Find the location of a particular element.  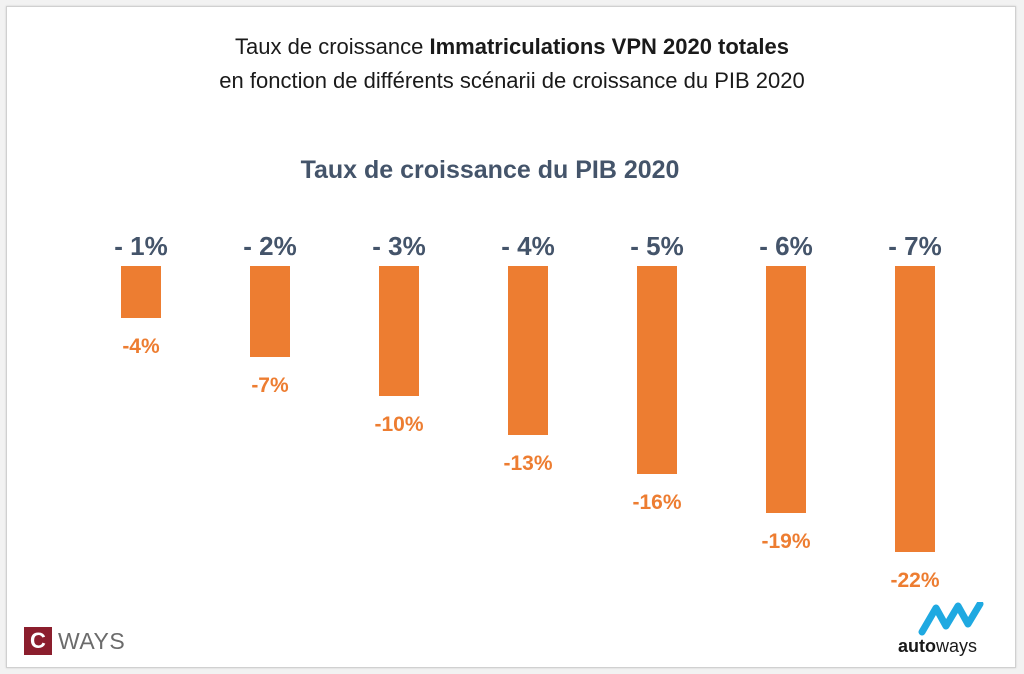

category-label: - 2% is located at coordinates (269, 246).